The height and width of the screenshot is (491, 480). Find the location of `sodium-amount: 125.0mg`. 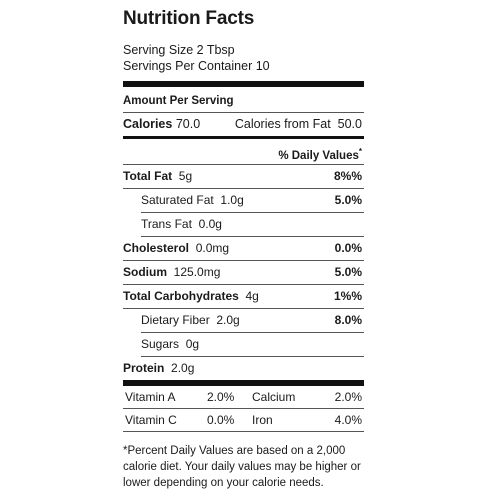

sodium-amount: 125.0mg is located at coordinates (197, 272).